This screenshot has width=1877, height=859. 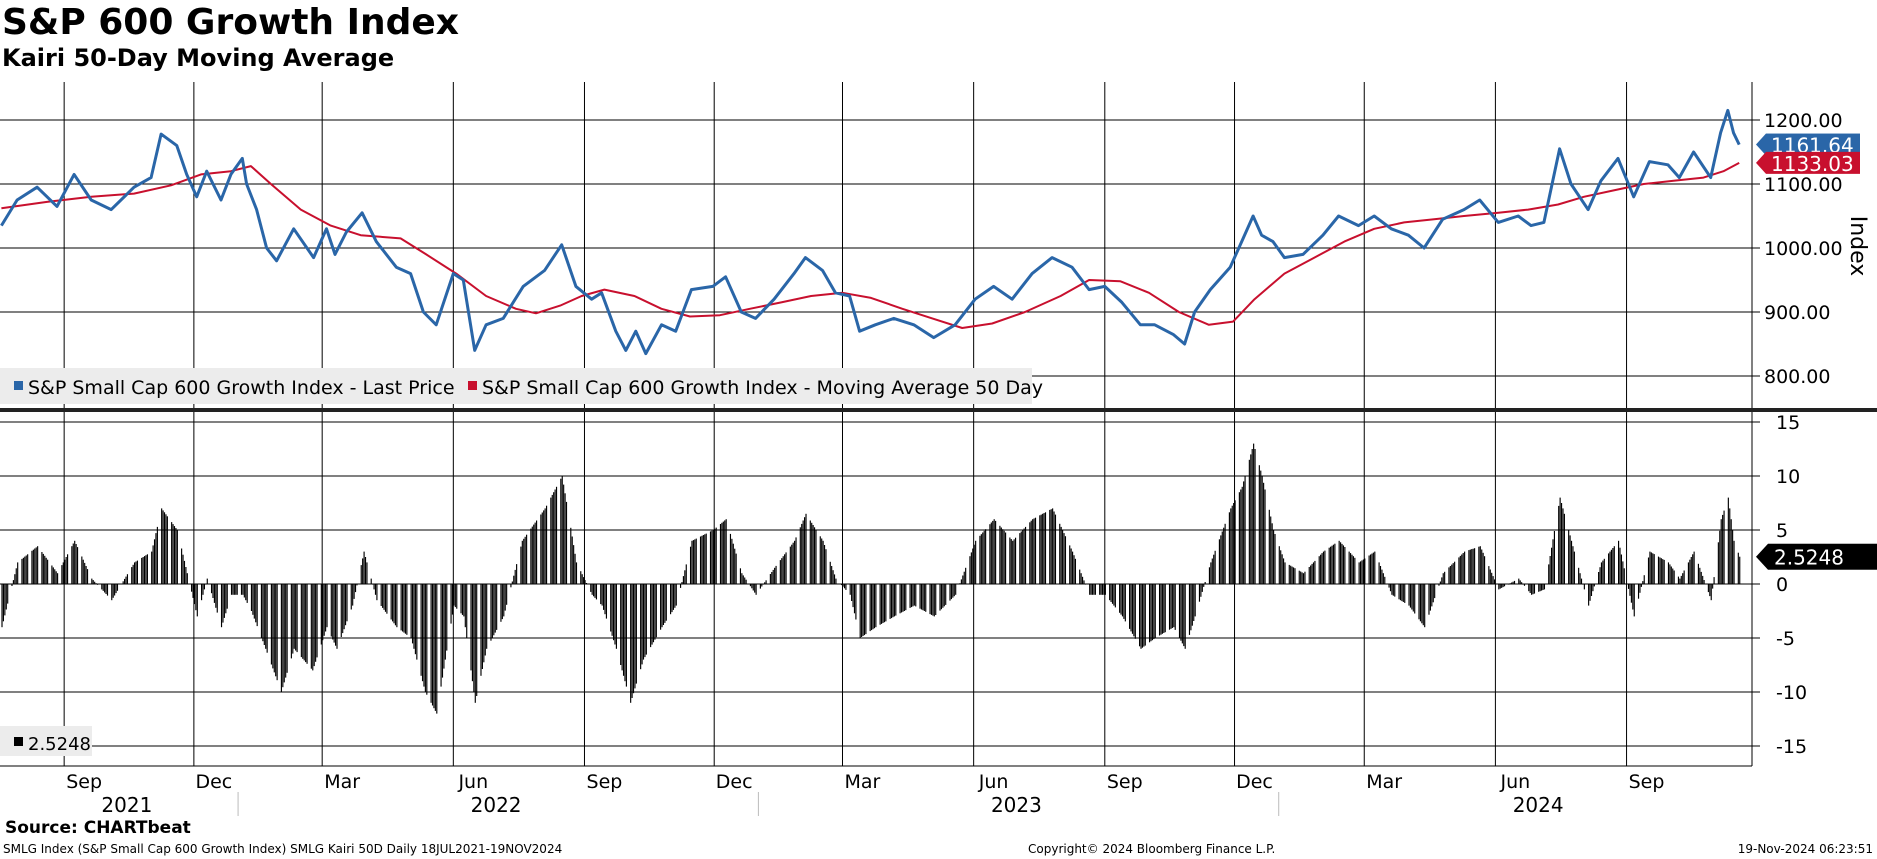 What do you see at coordinates (59, 744) in the screenshot?
I see `kairi-legend-label: 2.5248` at bounding box center [59, 744].